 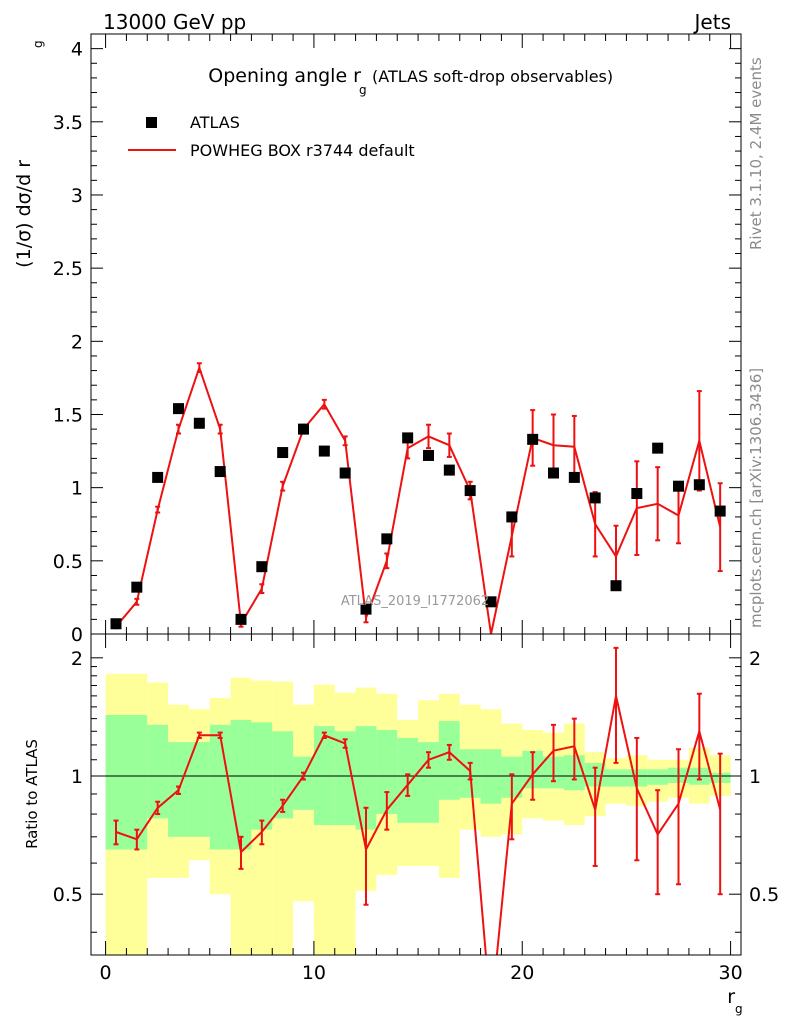 What do you see at coordinates (712, 22) in the screenshot?
I see `header-process-label: Jets` at bounding box center [712, 22].